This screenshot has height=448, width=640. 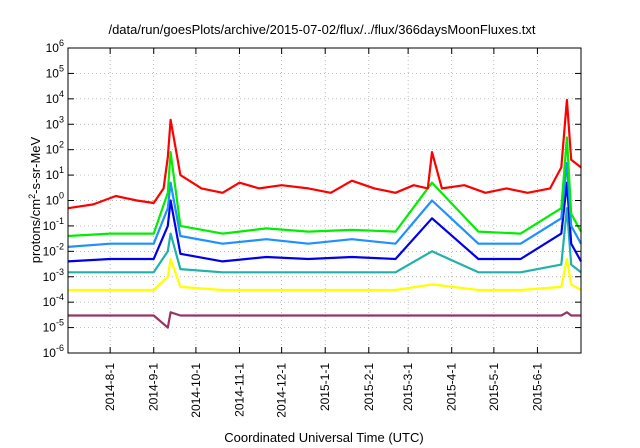 I want to click on x-tick-label: 2015-5-1, so click(x=494, y=387).